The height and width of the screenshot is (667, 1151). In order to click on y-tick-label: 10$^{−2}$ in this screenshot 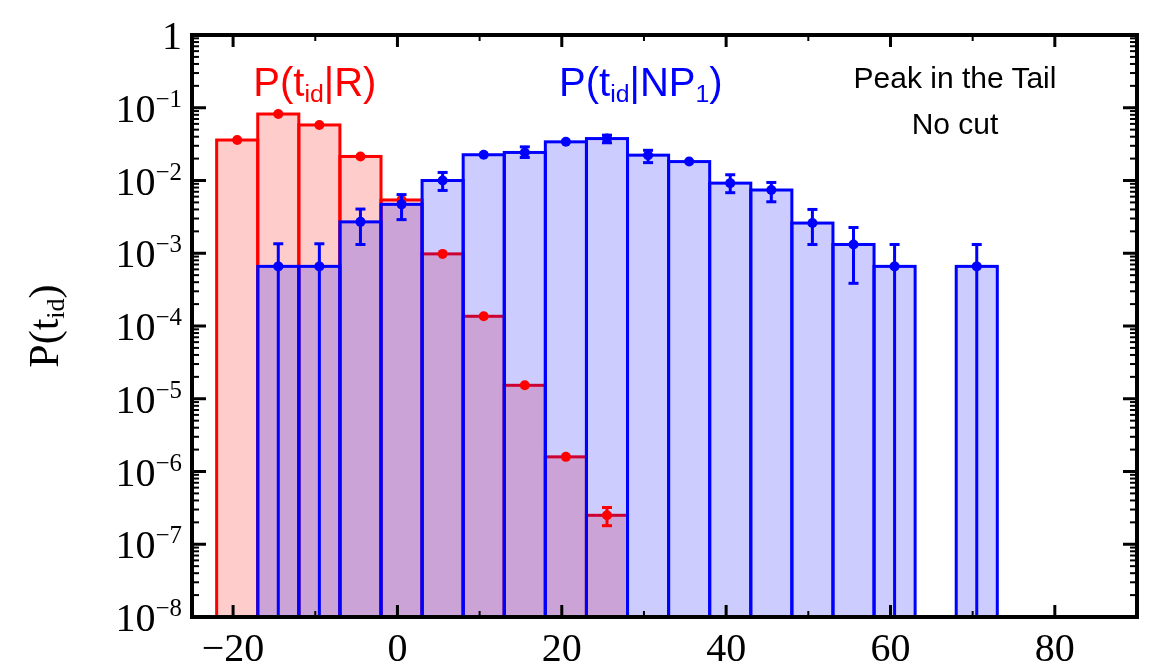, I will do `click(148, 180)`.